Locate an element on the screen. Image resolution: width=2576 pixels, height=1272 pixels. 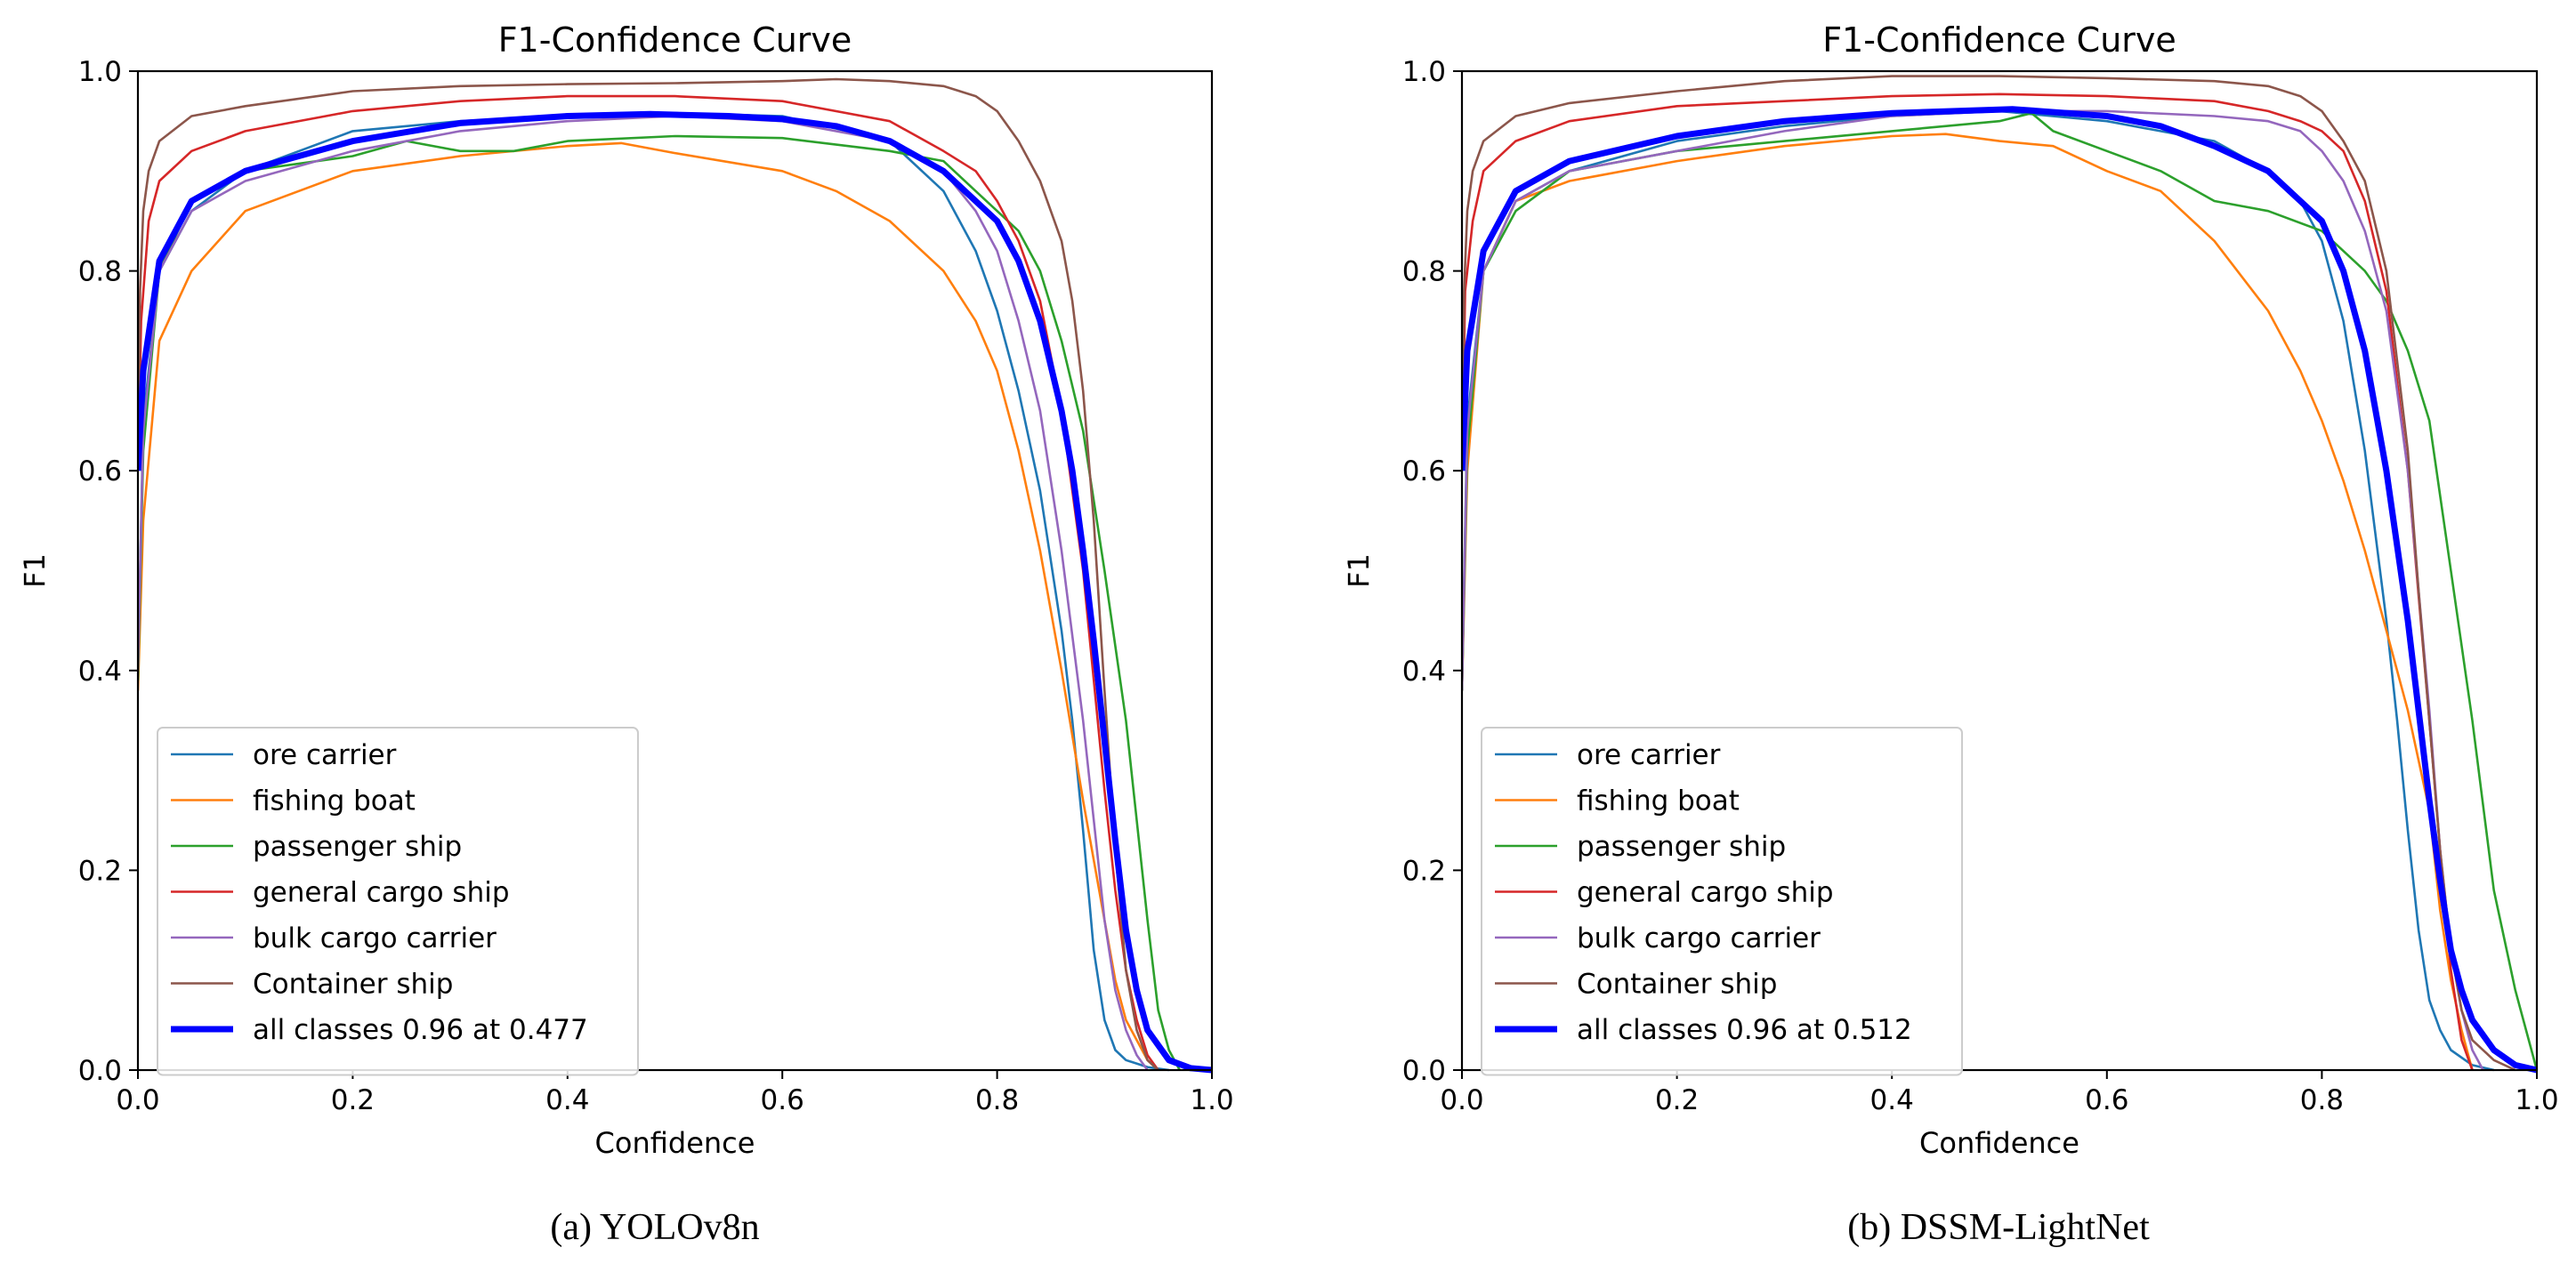
caption-a: (a) YOLOv8n is located at coordinates (654, 1227).